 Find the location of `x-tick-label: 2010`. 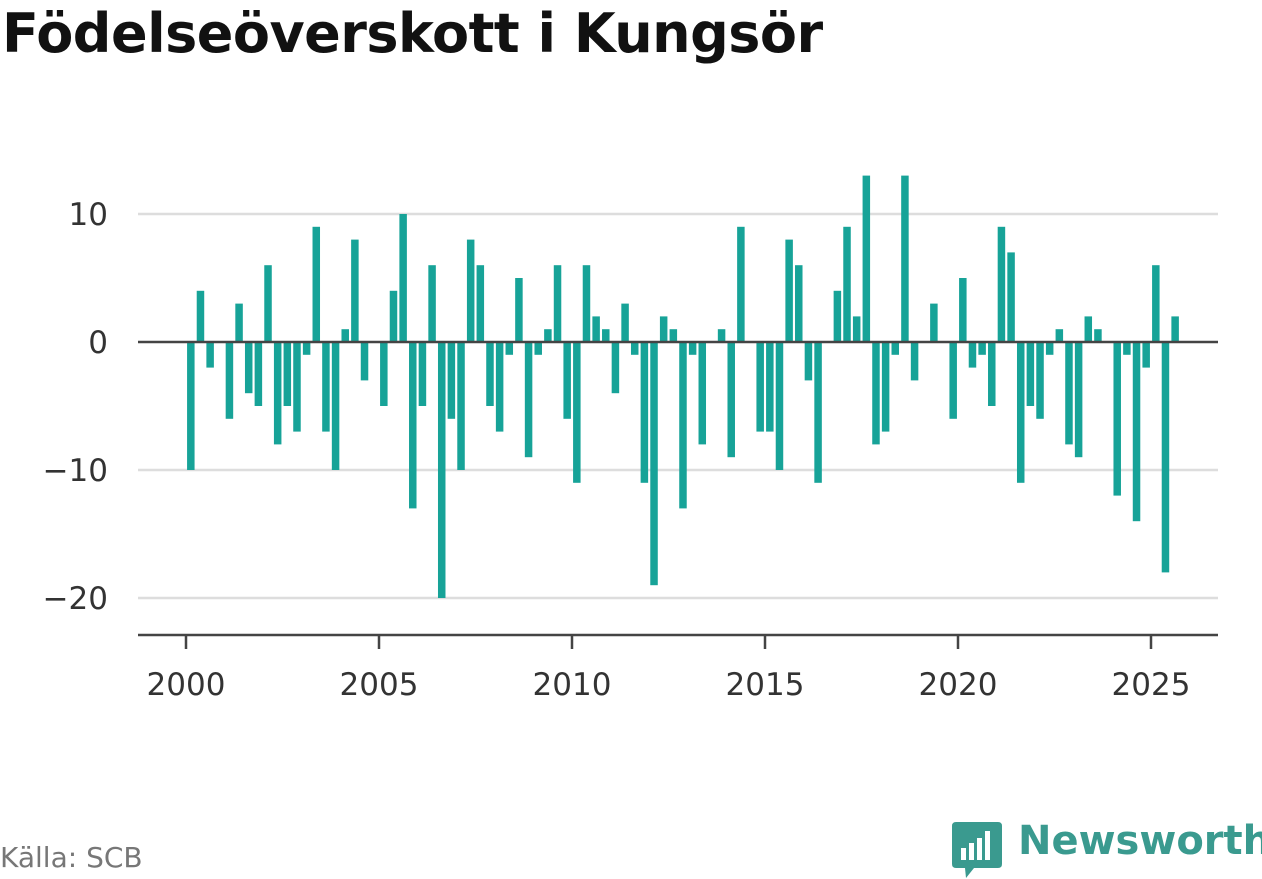

x-tick-label: 2010 is located at coordinates (572, 685).